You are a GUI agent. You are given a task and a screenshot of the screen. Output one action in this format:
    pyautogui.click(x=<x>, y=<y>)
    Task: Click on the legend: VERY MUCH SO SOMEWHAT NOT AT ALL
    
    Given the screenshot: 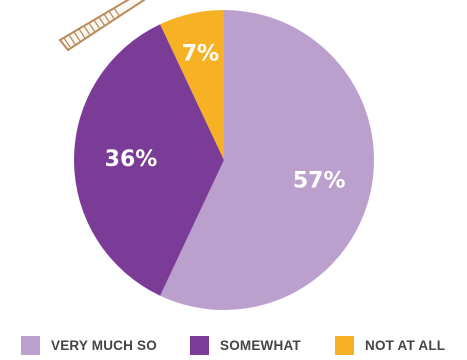 What is the action you would take?
    pyautogui.click(x=233, y=345)
    